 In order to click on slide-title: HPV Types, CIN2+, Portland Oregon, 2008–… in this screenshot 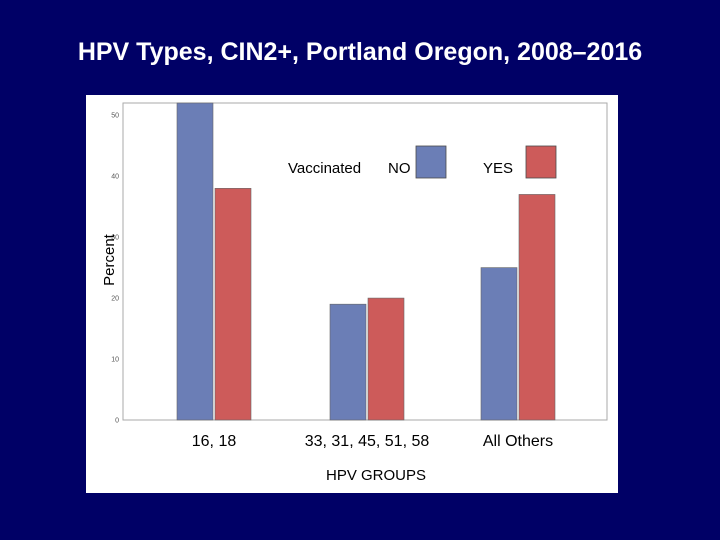, I will do `click(360, 52)`.